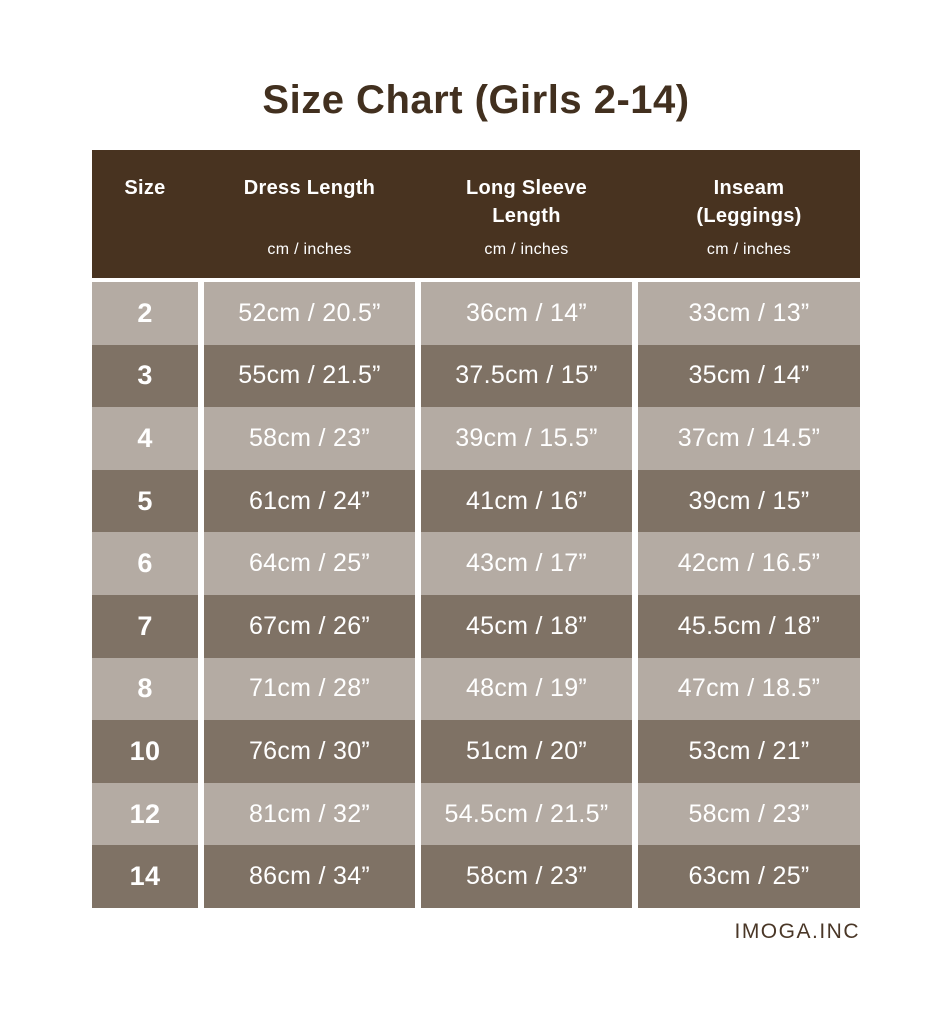  Describe the element at coordinates (749, 438) in the screenshot. I see `inseam-cell: 37cm / 14.5”` at that location.